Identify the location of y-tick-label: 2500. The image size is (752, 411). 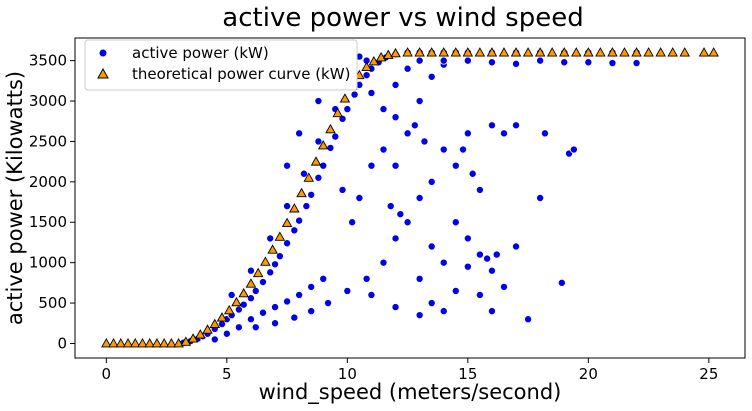
(48, 141).